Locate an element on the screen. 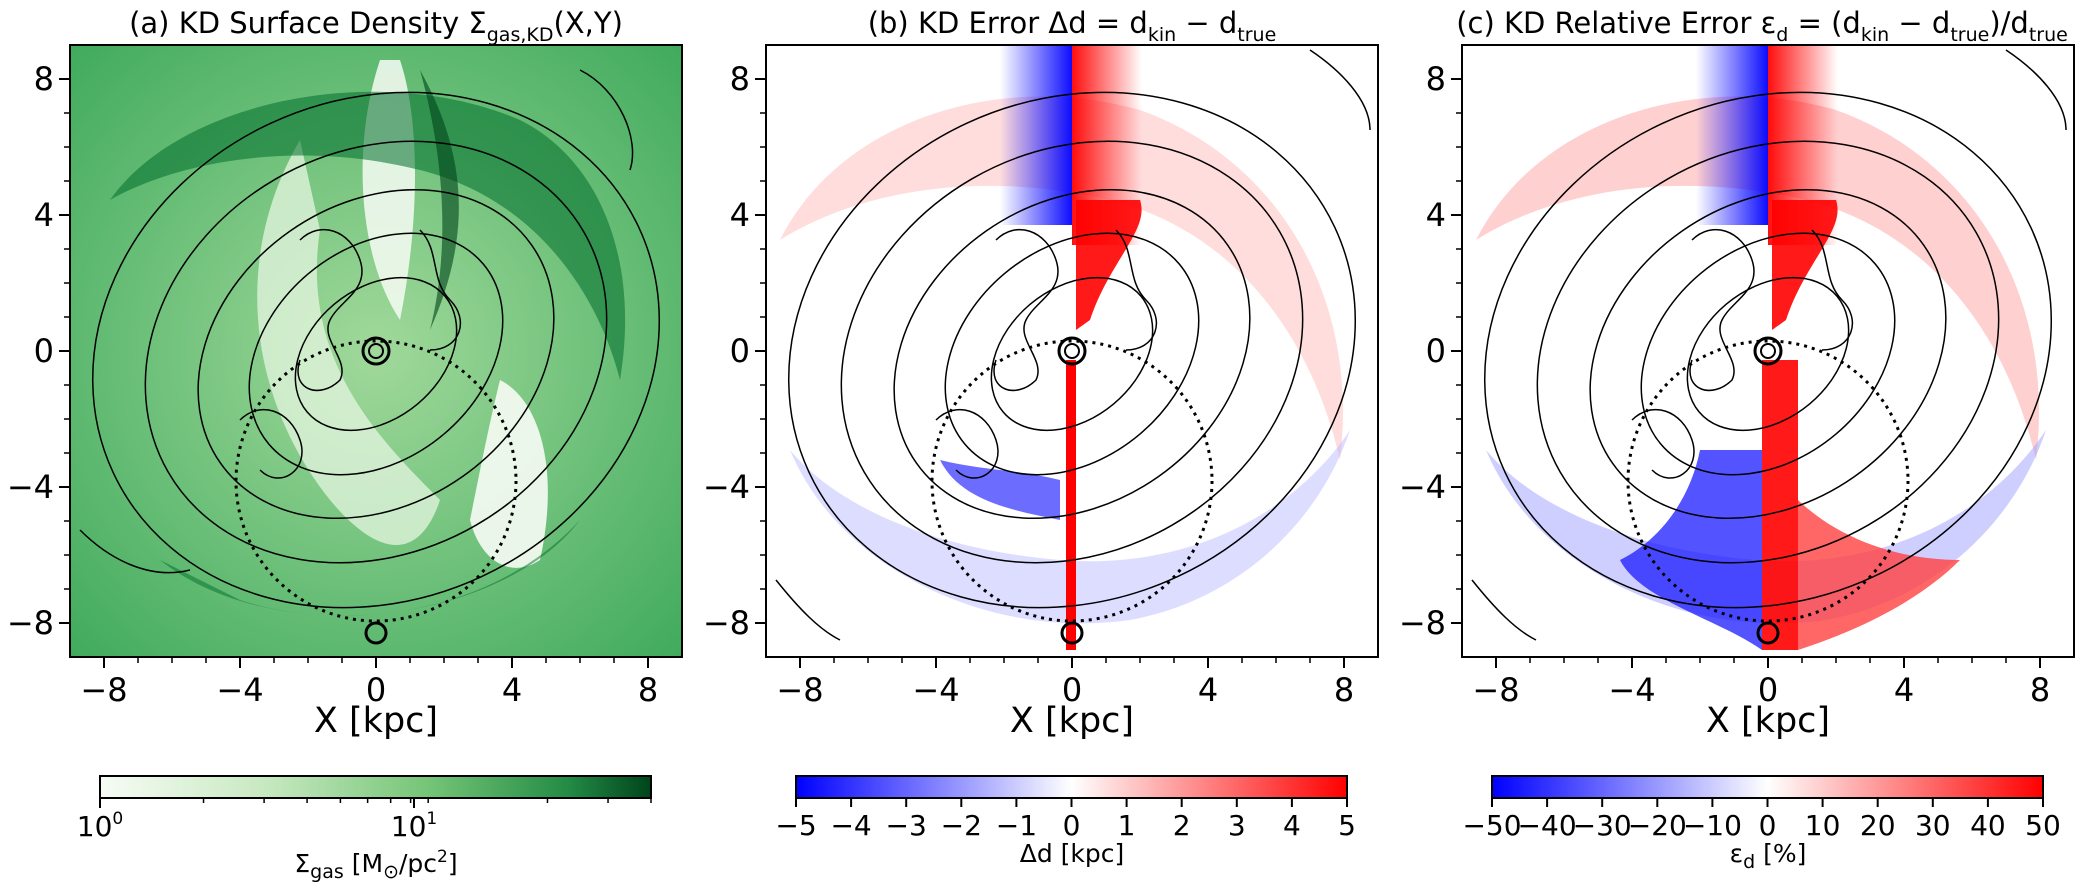 This screenshot has width=2096, height=891. colorbar-tick-label: 40 is located at coordinates (1988, 825).